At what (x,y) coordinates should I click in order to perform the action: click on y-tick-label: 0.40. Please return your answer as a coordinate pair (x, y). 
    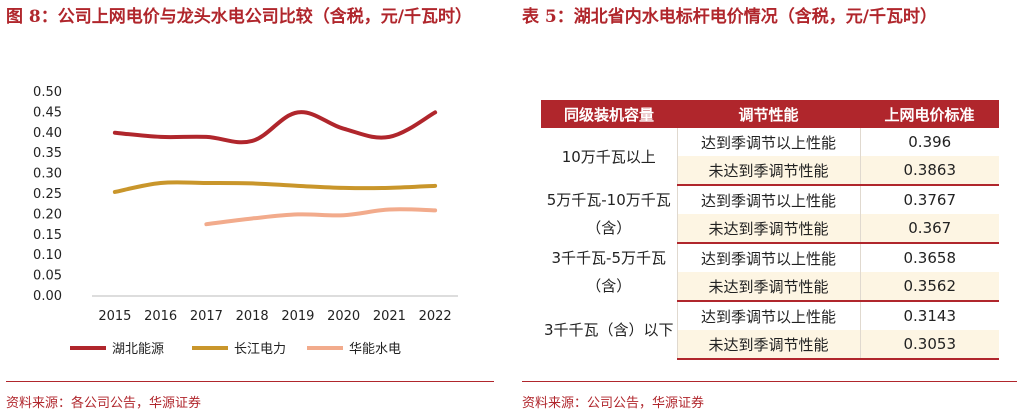
    Looking at the image, I should click on (47, 133).